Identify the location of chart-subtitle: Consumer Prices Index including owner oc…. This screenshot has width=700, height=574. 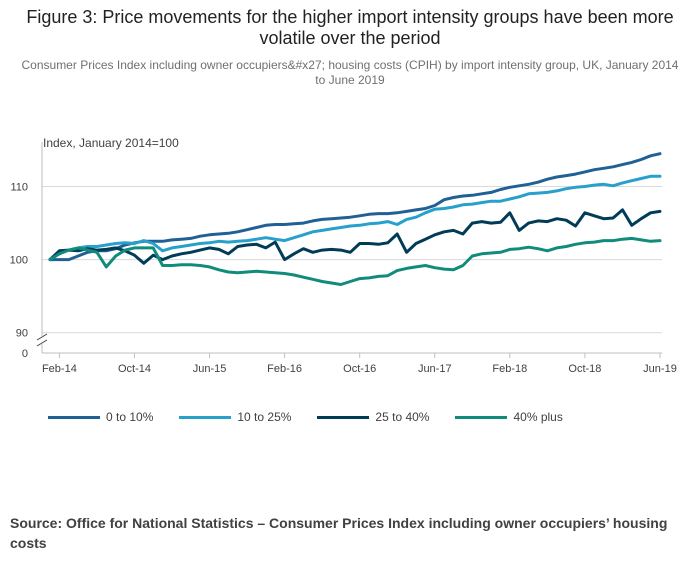
(350, 72).